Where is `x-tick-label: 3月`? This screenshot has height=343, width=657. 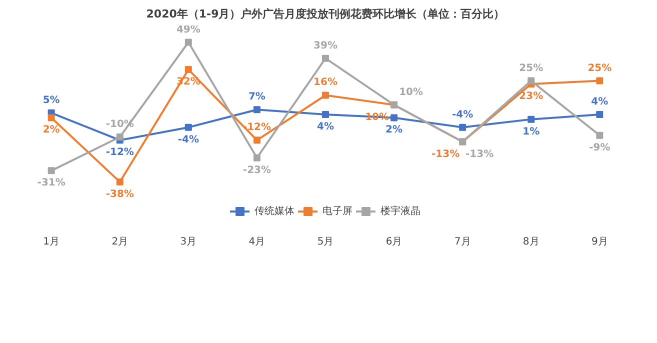 x-tick-label: 3月 is located at coordinates (188, 242).